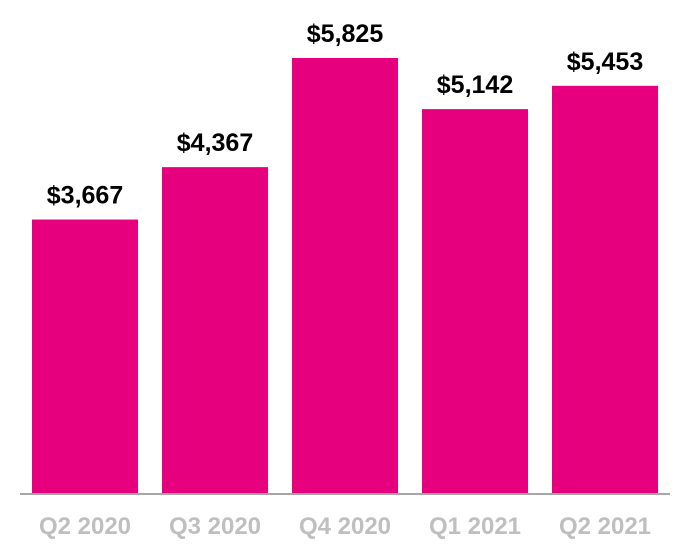 The image size is (690, 560). Describe the element at coordinates (475, 85) in the screenshot. I see `value-label: $5,142` at that location.